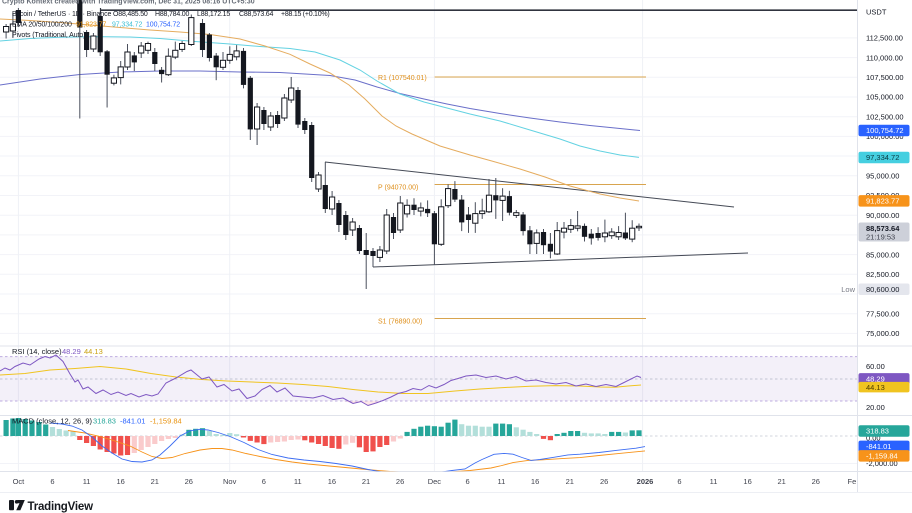 The image size is (912, 513). Describe the element at coordinates (400, 321) in the screenshot. I see `svg-text: S1 (76890.00)` at that location.